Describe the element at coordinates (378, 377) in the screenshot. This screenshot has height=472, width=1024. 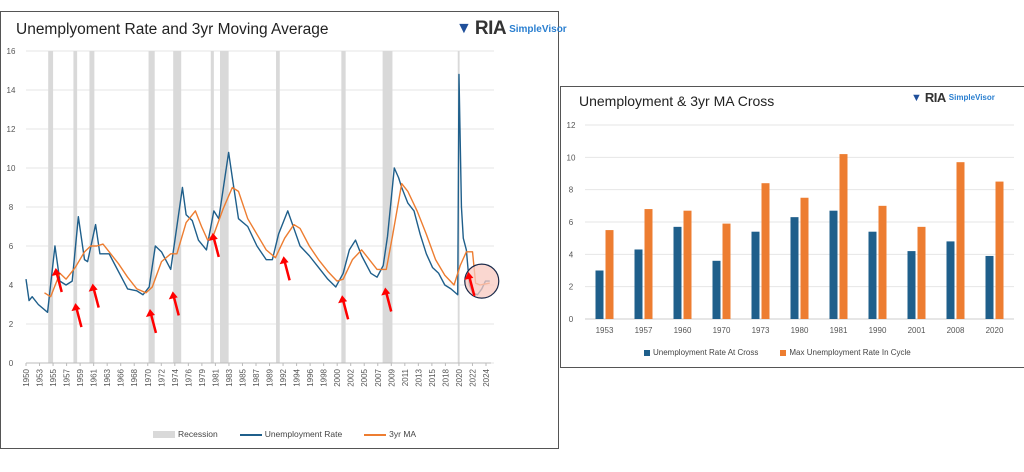
I see `x-tick-label: 2007` at that location.